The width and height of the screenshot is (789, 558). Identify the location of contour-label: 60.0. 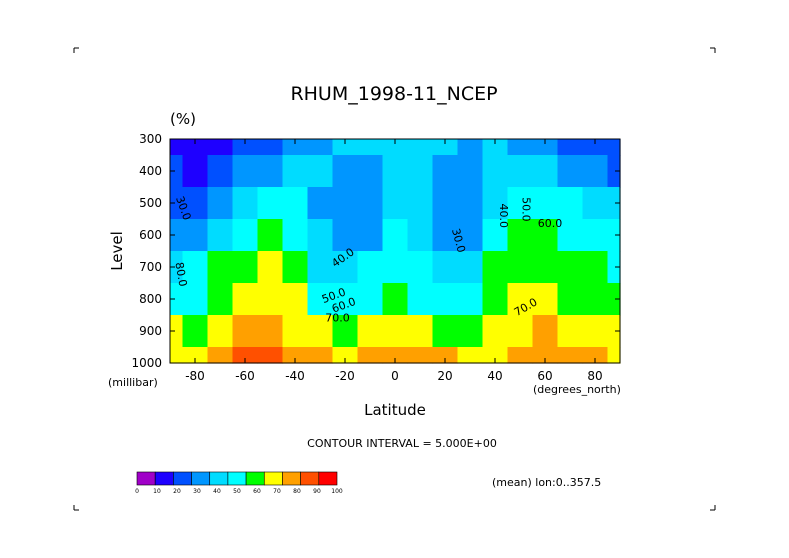
(550, 223).